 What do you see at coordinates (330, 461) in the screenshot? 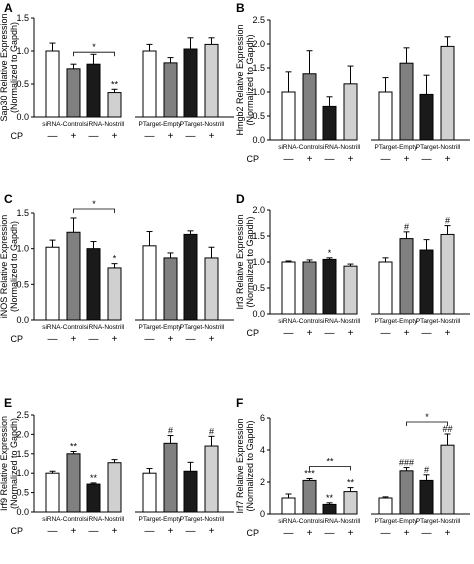
I see `bracket-label: **` at bounding box center [330, 461].